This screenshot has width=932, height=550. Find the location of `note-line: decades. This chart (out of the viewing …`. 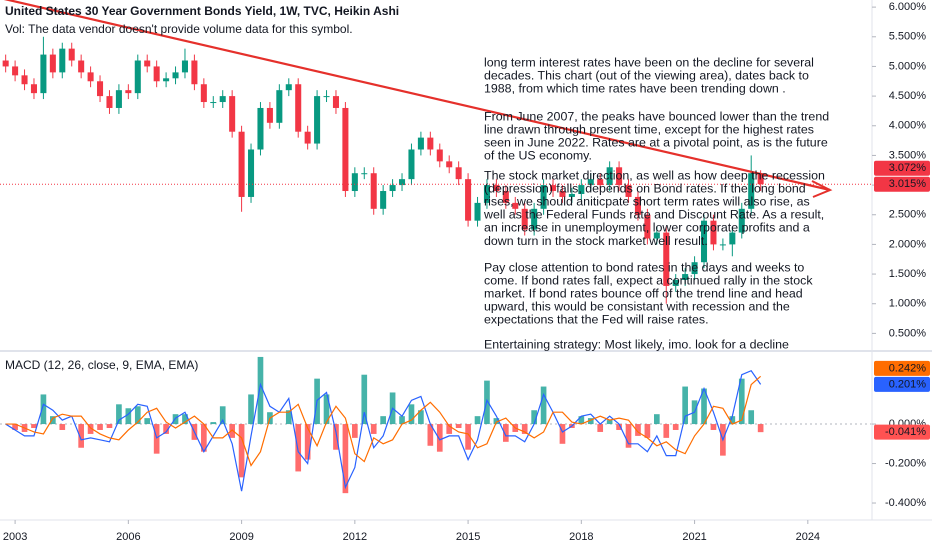

note-line: decades. This chart (out of the viewing … is located at coordinates (646, 75).